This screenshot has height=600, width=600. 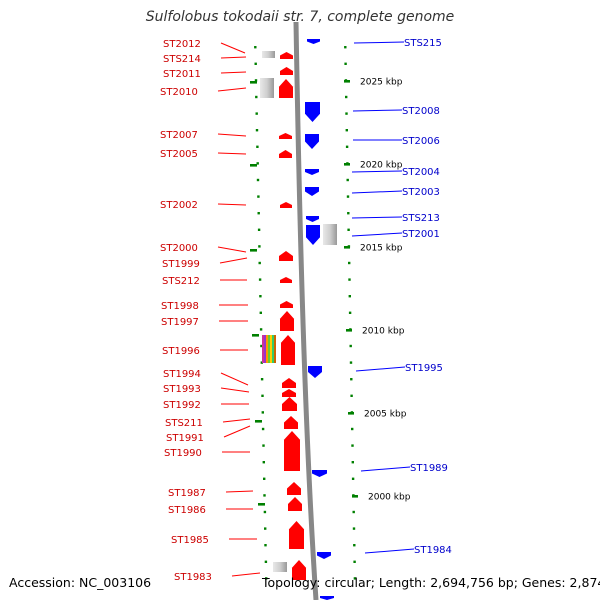 What do you see at coordinates (185, 438) in the screenshot?
I see `forward-gene-label: ST1991` at bounding box center [185, 438].